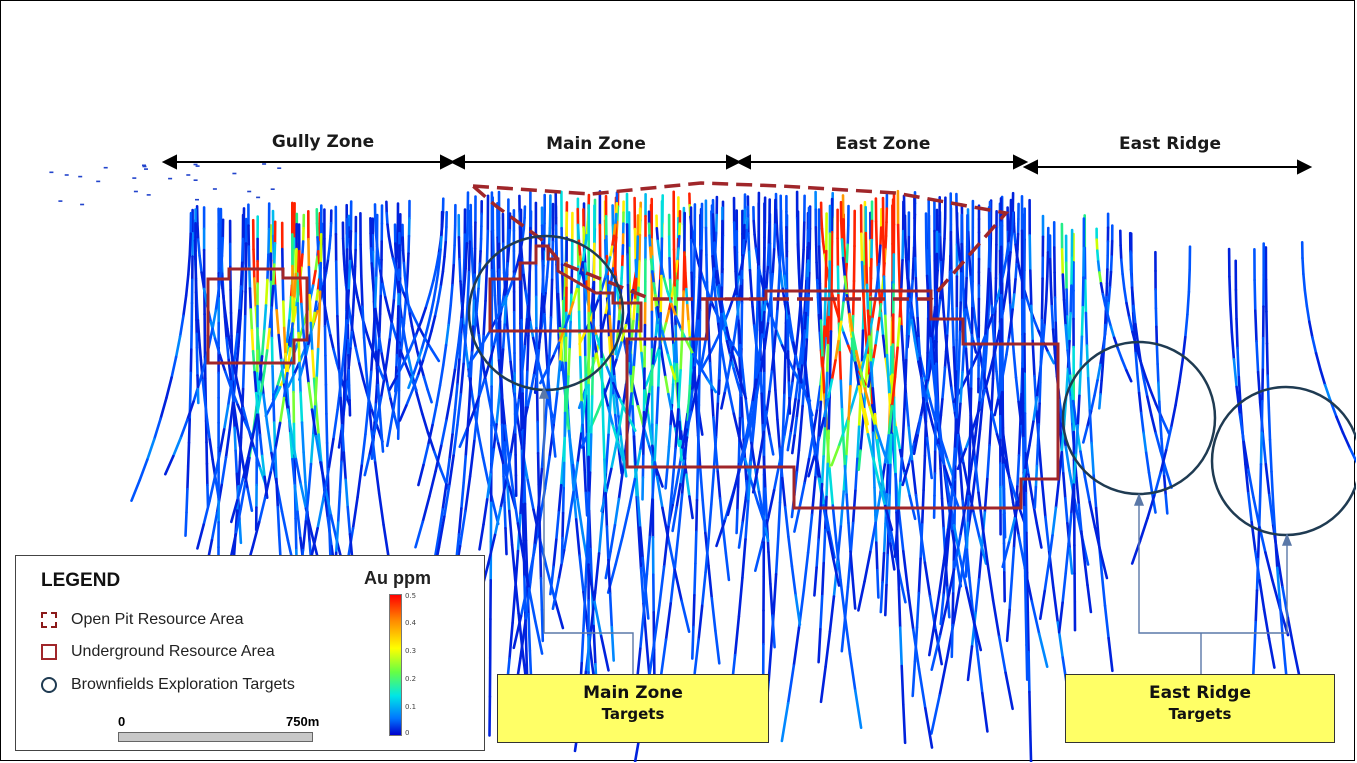 The image size is (1357, 763). I want to click on callout-east-ridge-targets: East Ridge Targets, so click(1200, 708).